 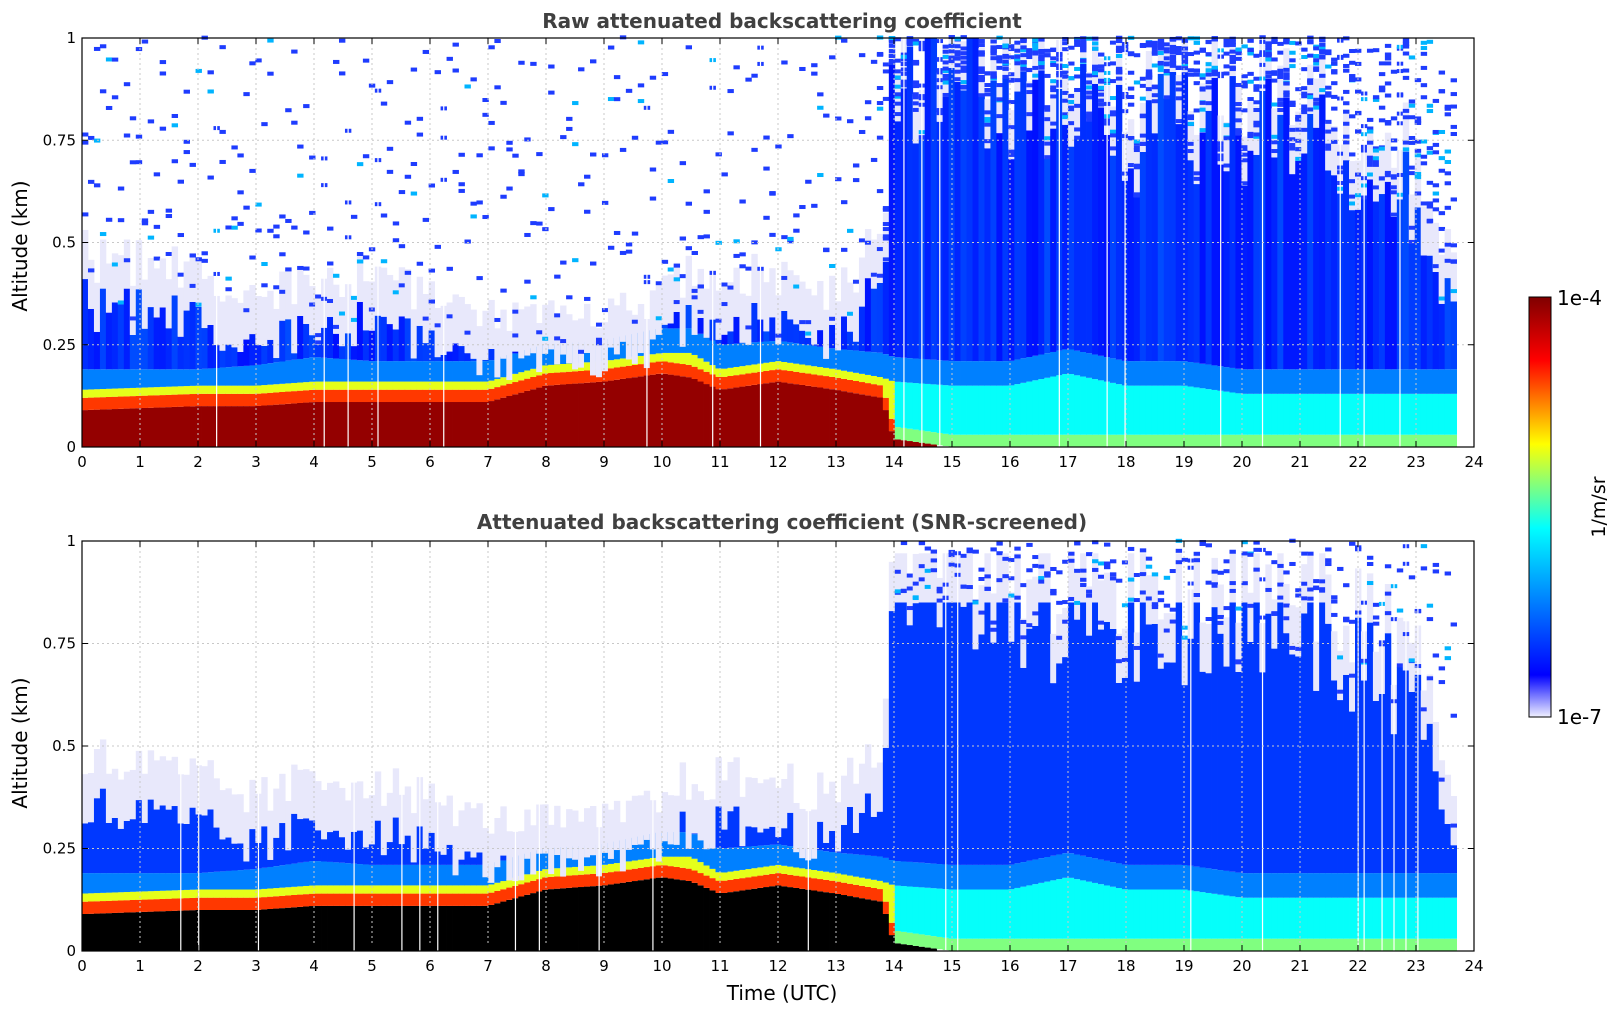 I want to click on missing-profile, so click(x=181, y=746).